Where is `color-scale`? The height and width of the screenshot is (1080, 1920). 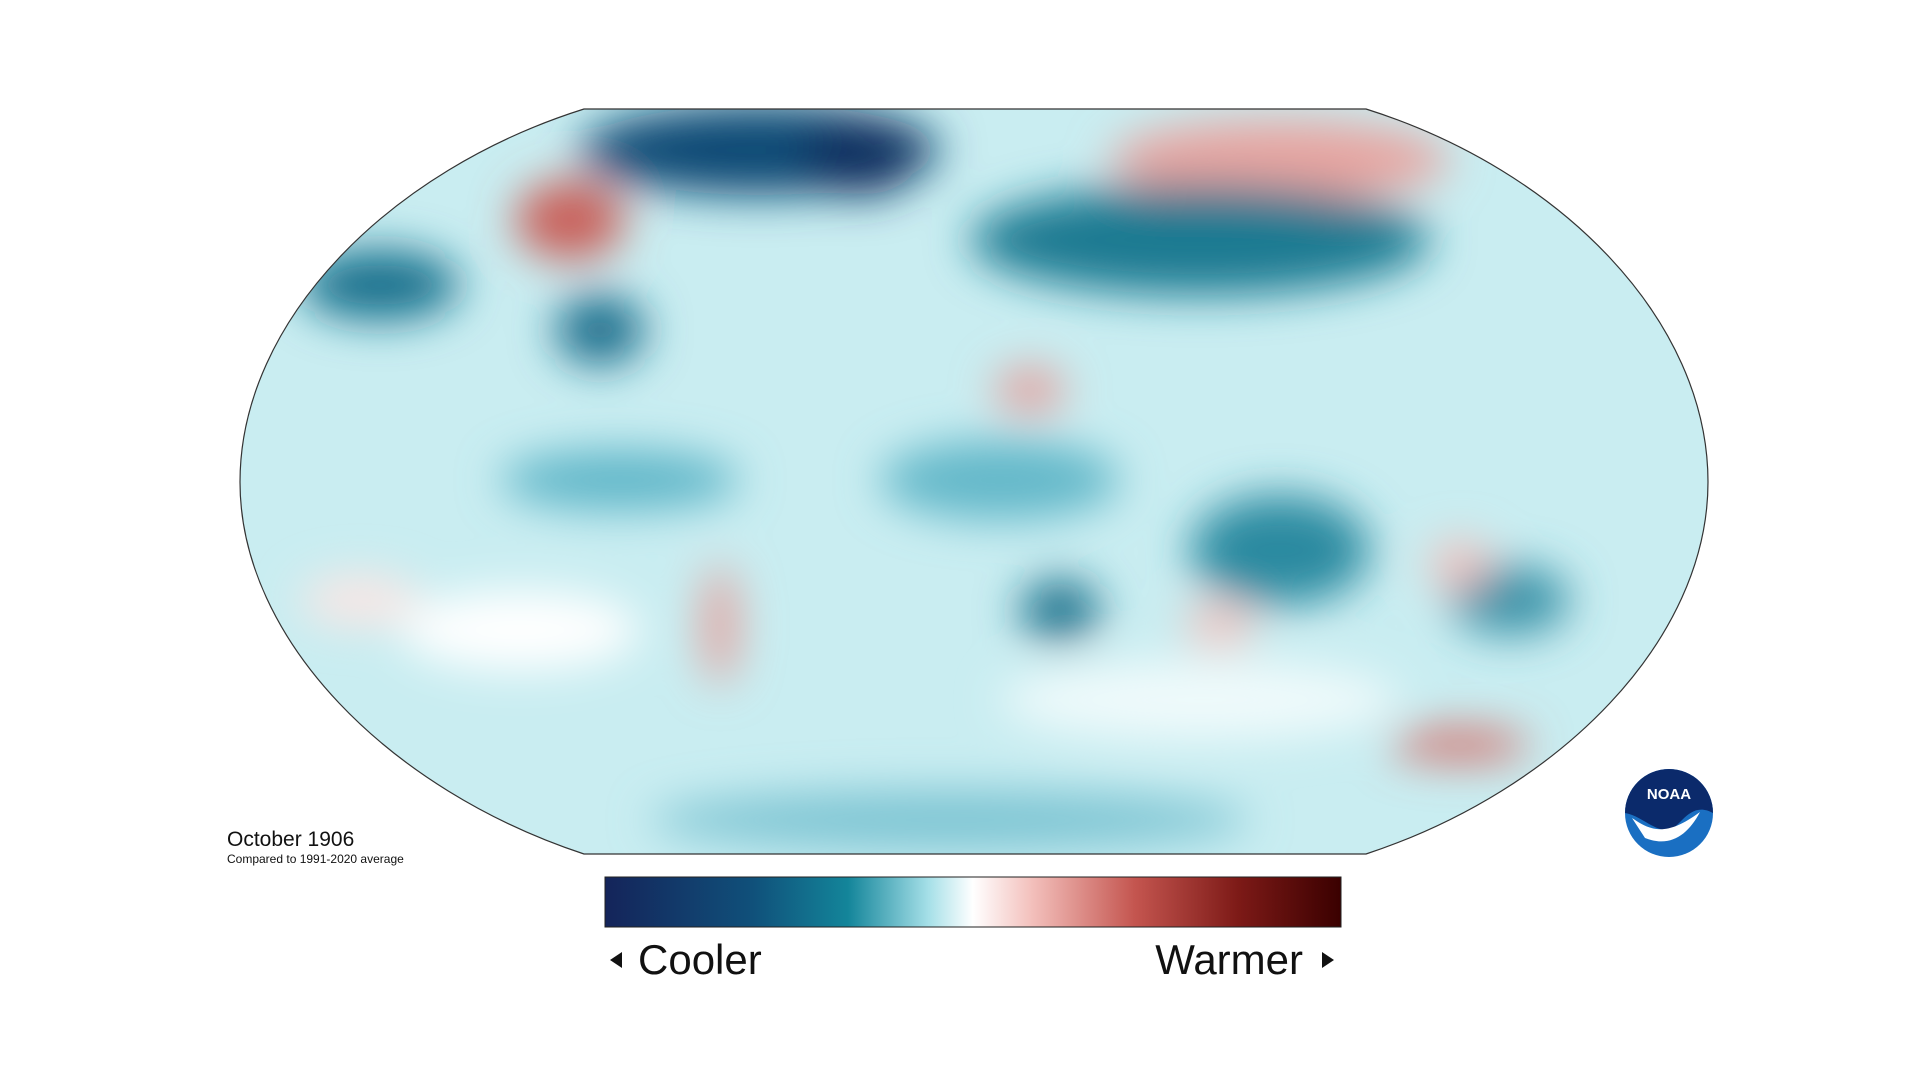
color-scale is located at coordinates (973, 902).